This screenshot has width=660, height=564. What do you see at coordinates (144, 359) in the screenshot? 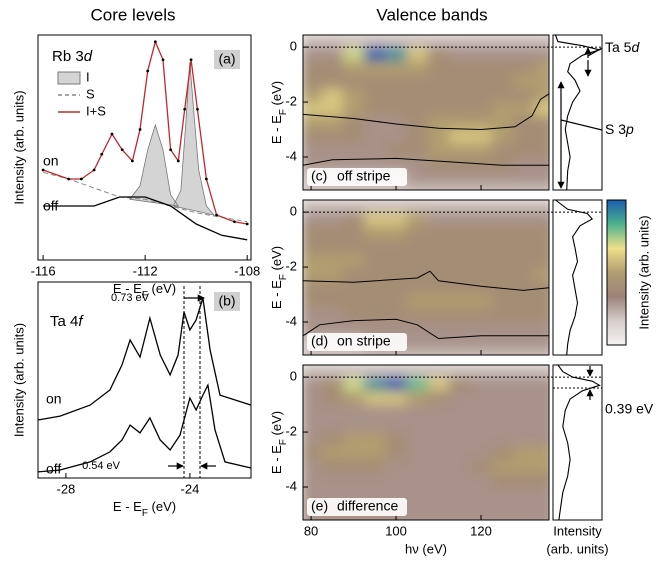
I see `series-line` at bounding box center [144, 359].